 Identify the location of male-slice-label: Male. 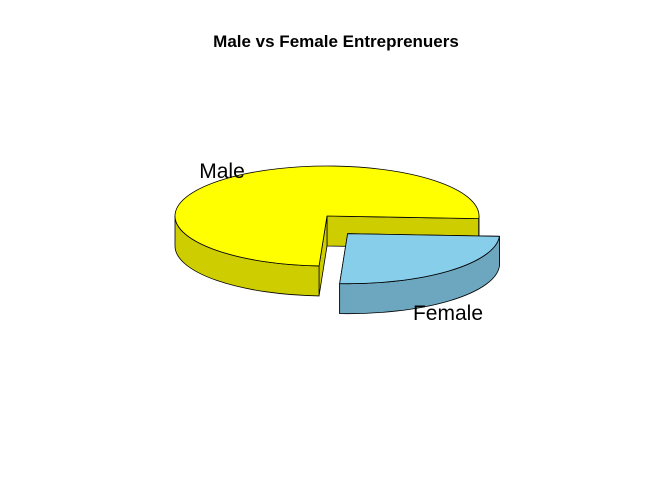
(222, 171).